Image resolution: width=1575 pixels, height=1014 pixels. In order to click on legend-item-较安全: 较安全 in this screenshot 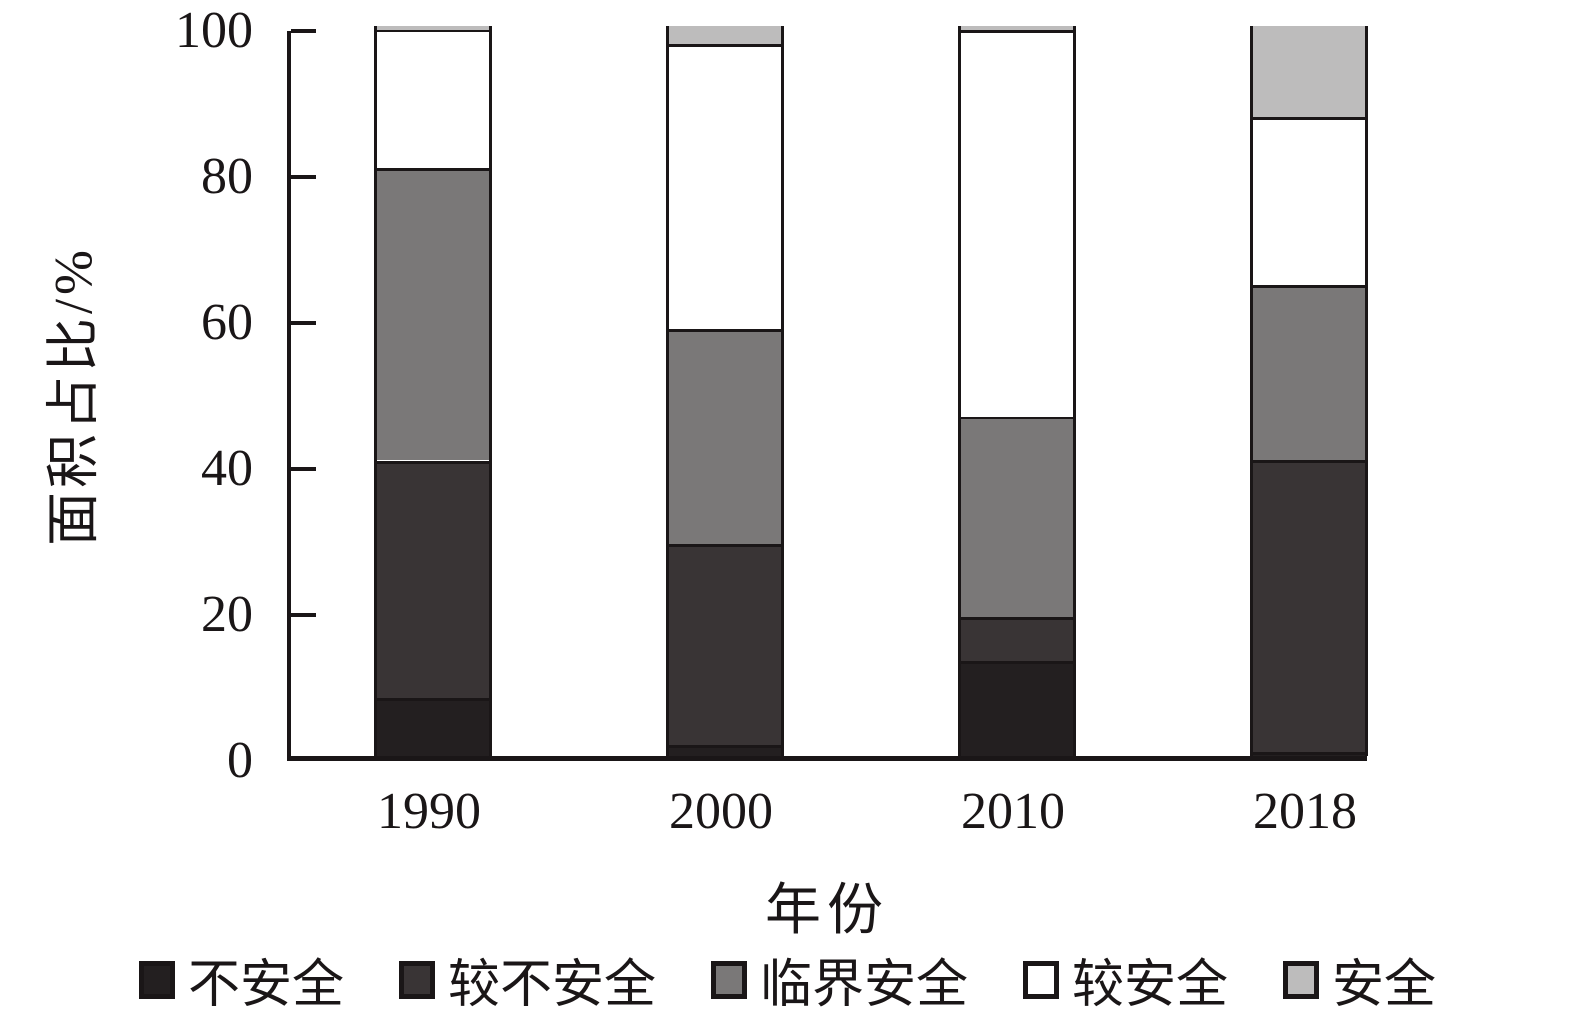, I will do `click(1125, 978)`.